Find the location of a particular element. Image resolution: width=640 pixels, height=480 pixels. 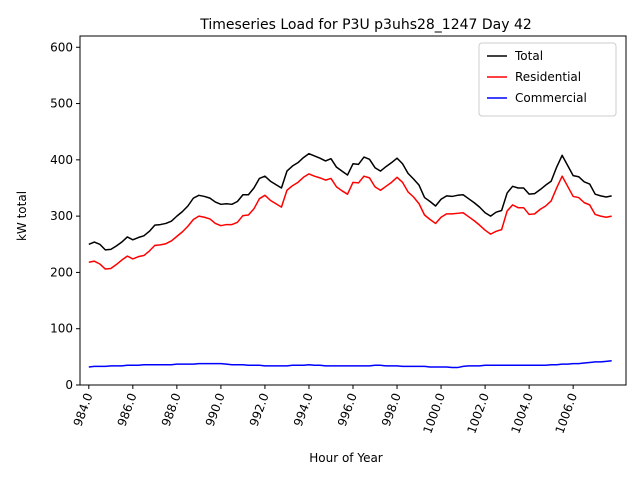

y-axis-label: kW total is located at coordinates (22, 216).